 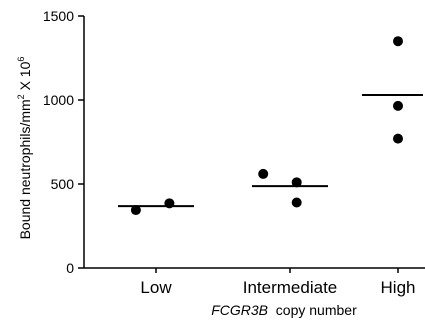 I want to click on y-tick-label: 0, so click(x=70, y=268).